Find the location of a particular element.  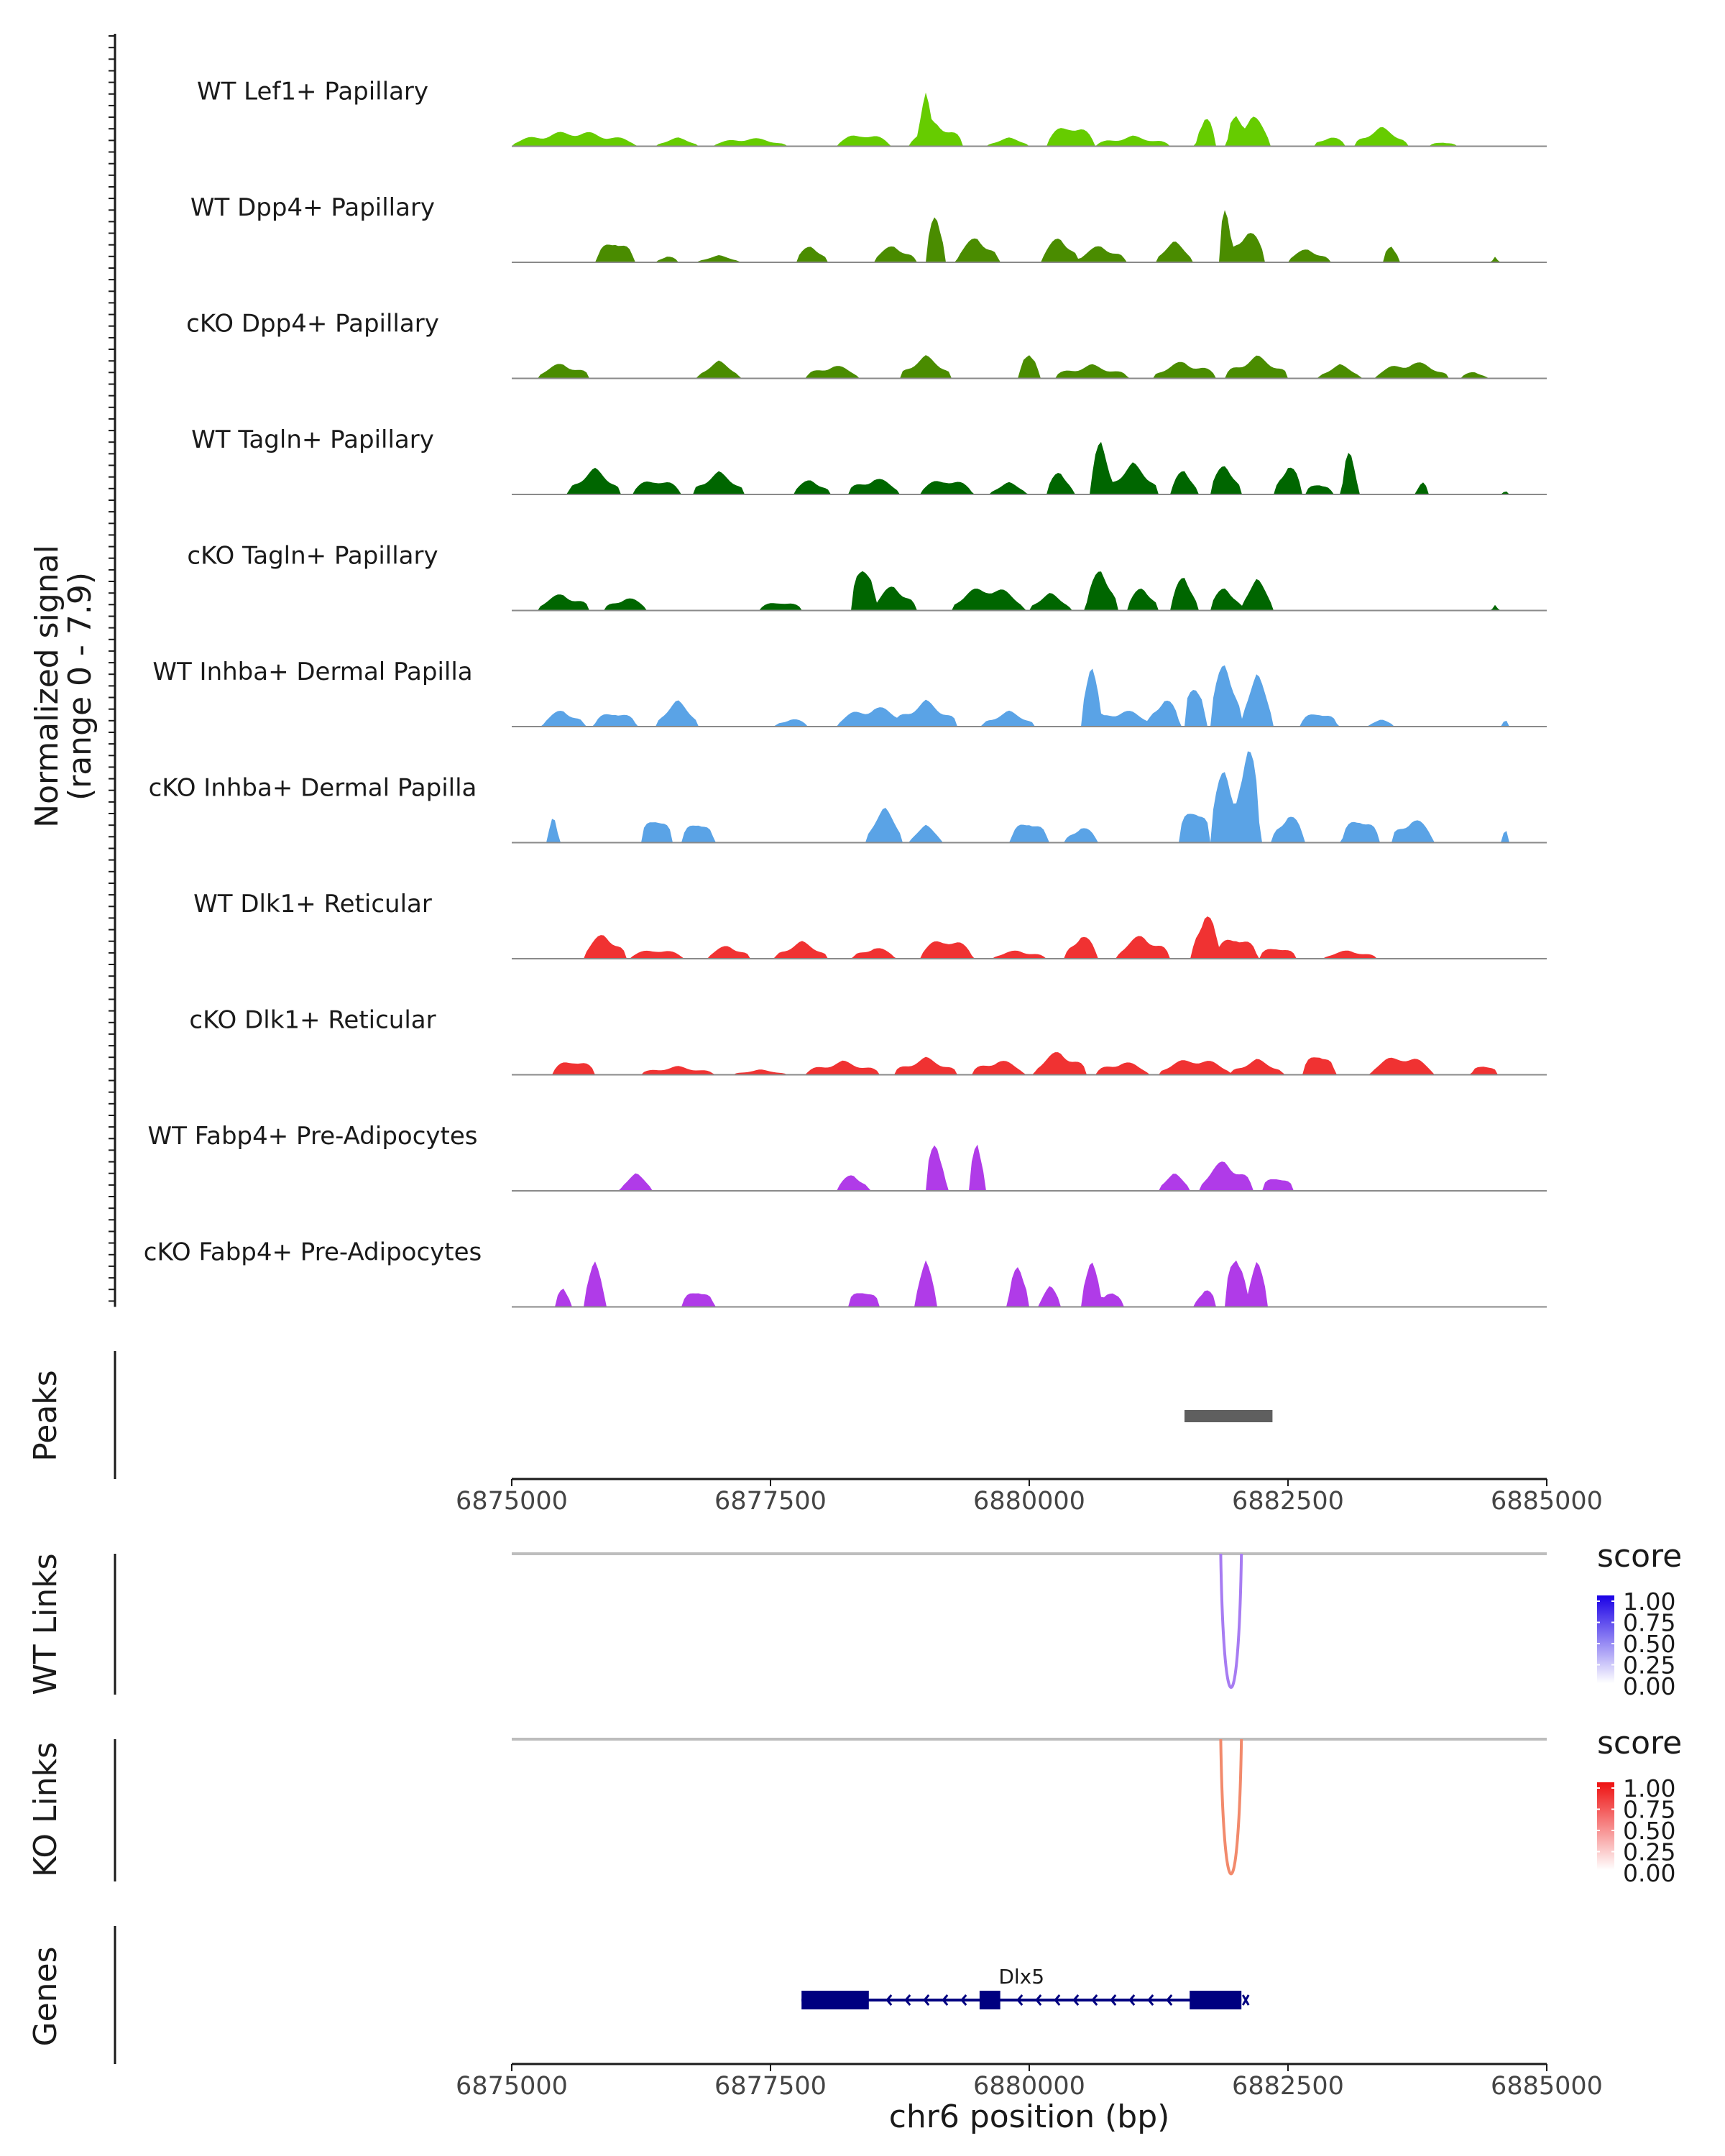

x-axis-bottom: 6875000 6877500 6880000 6882500 6885000 is located at coordinates (1029, 2082).